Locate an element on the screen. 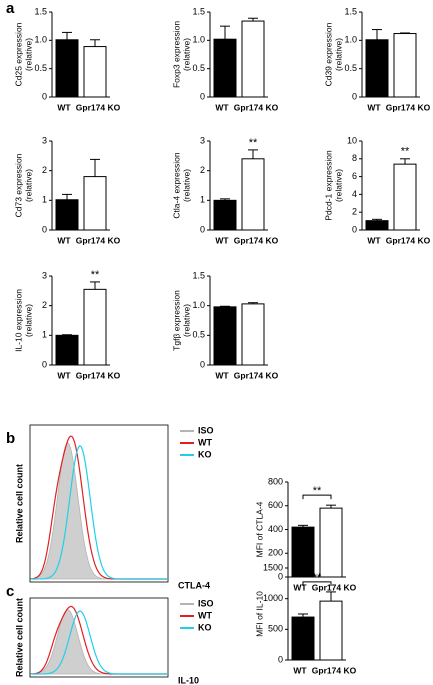 The height and width of the screenshot is (685, 433). y-tick-label: 600 is located at coordinates (275, 505).